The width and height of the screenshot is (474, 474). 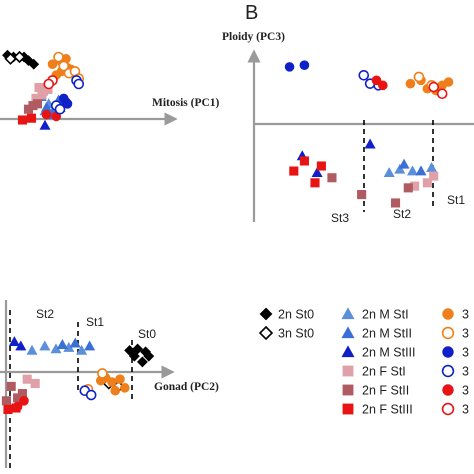 What do you see at coordinates (348, 390) in the screenshot?
I see `legend-marker-2n-f-stii-square` at bounding box center [348, 390].